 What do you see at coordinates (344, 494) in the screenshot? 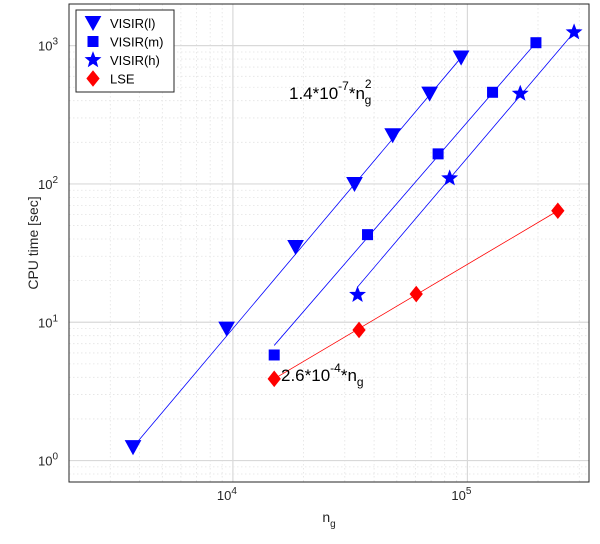
I see `x-ticks: 10⁴ 10⁵` at bounding box center [344, 494].